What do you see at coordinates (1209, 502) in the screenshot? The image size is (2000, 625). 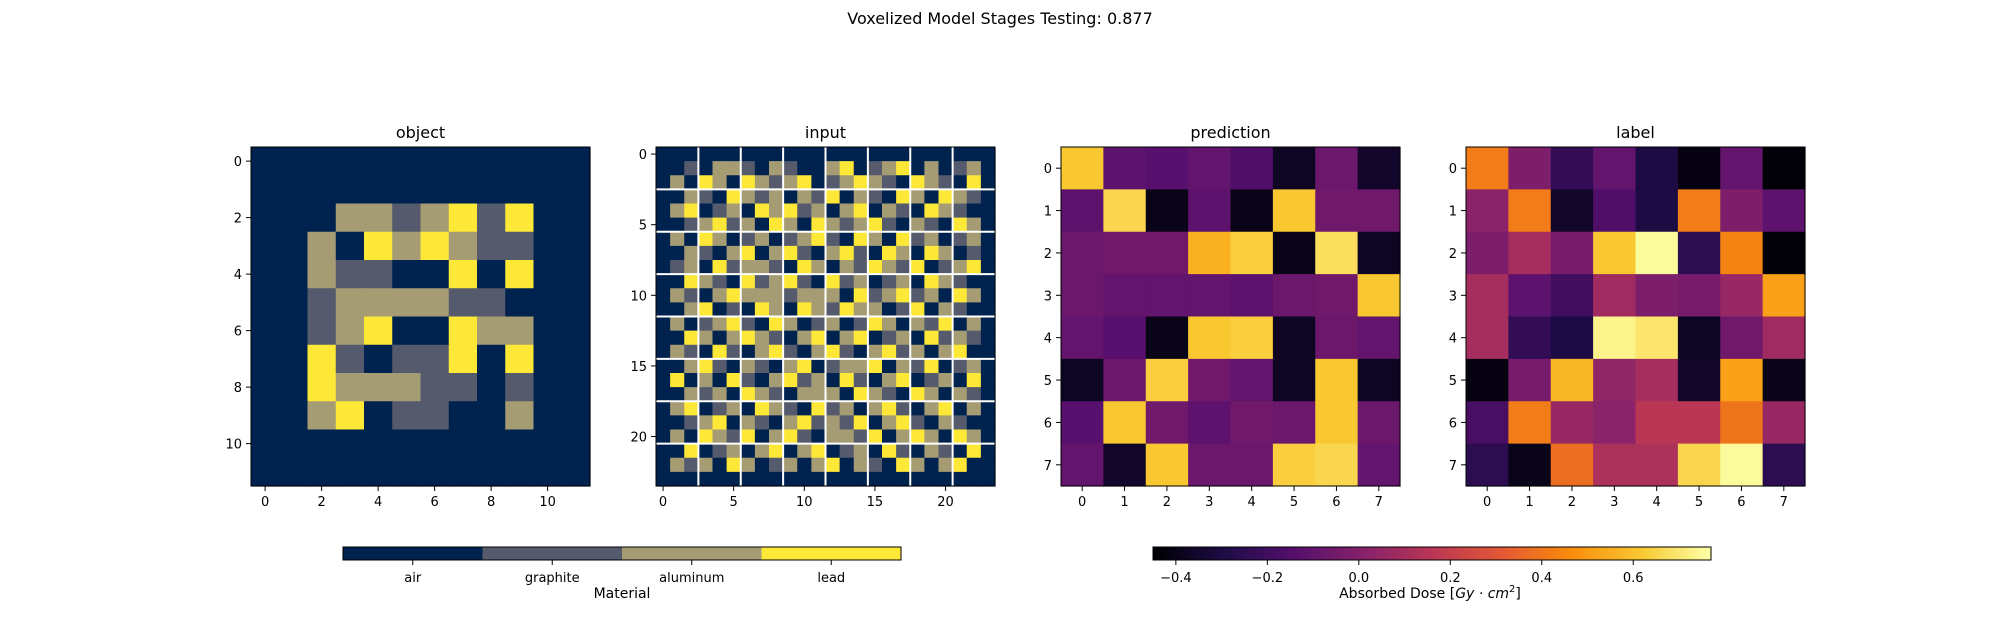 I see `x-tick-label: 3` at bounding box center [1209, 502].